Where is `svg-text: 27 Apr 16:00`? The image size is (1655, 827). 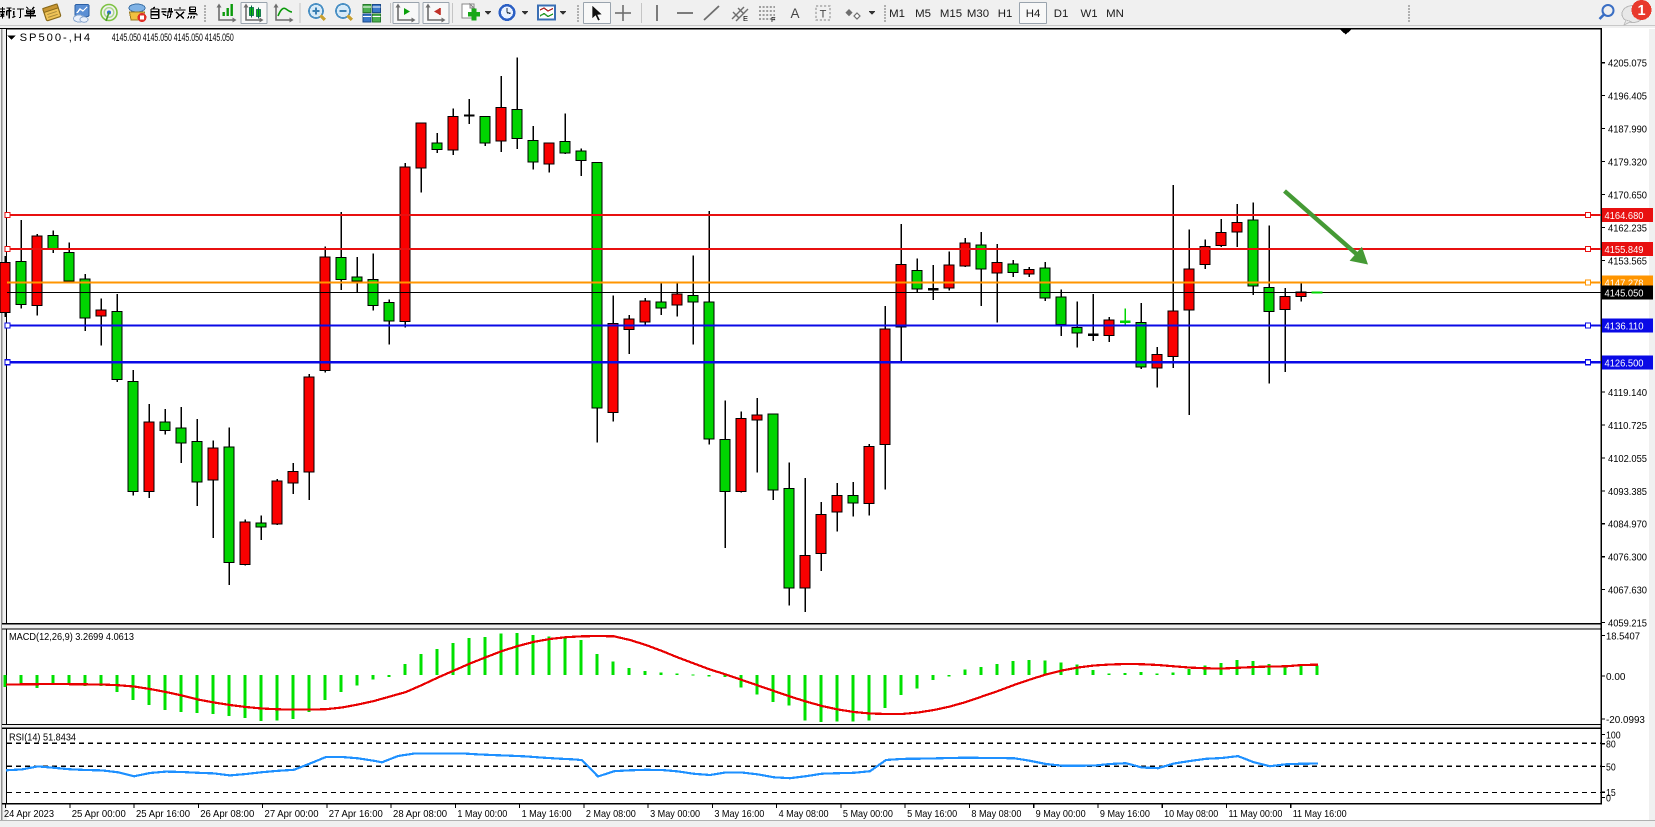 svg-text: 27 Apr 16:00 is located at coordinates (356, 814).